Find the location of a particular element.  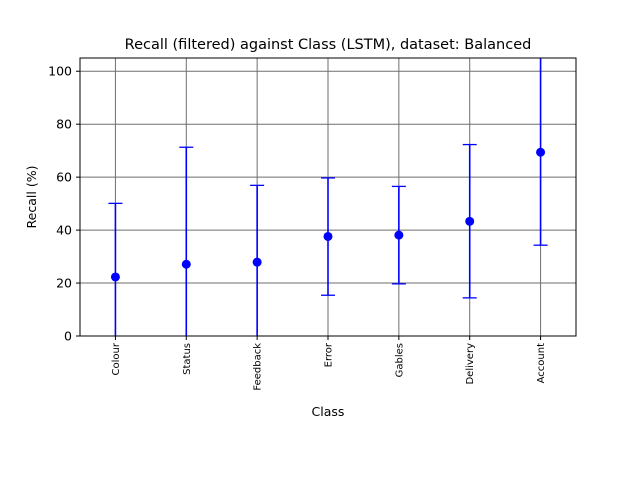

x-tick-label: Delivery is located at coordinates (470, 364).